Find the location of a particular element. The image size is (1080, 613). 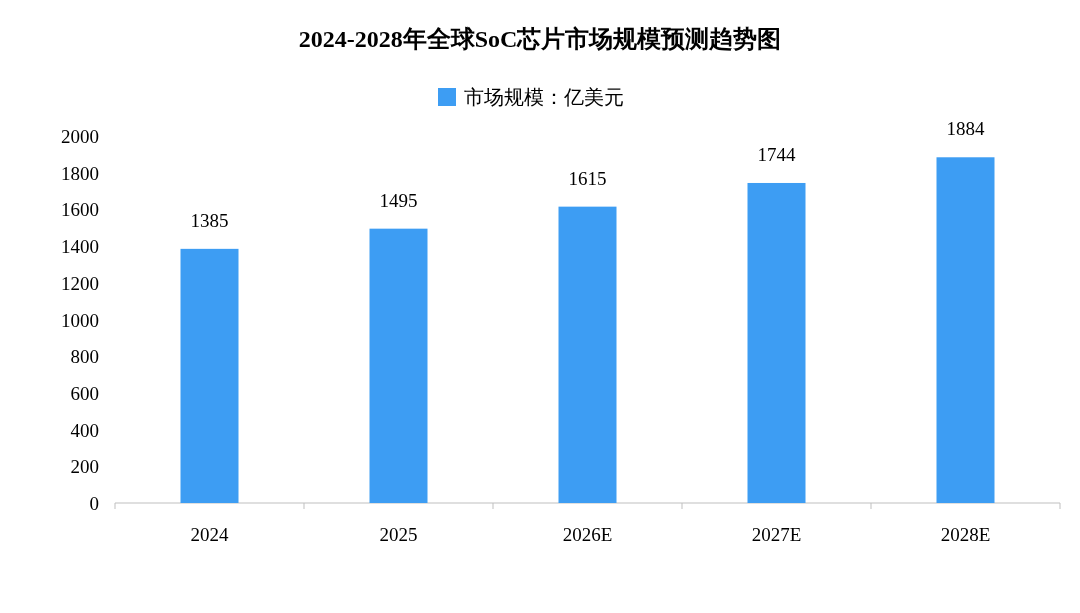

y-tick-label: 1600 is located at coordinates (80, 210).